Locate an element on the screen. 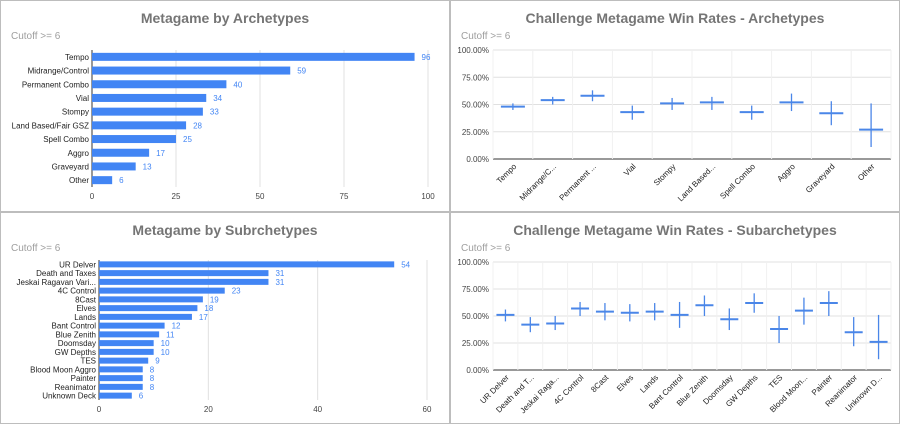  x-tick-label: 8Cast is located at coordinates (600, 384).